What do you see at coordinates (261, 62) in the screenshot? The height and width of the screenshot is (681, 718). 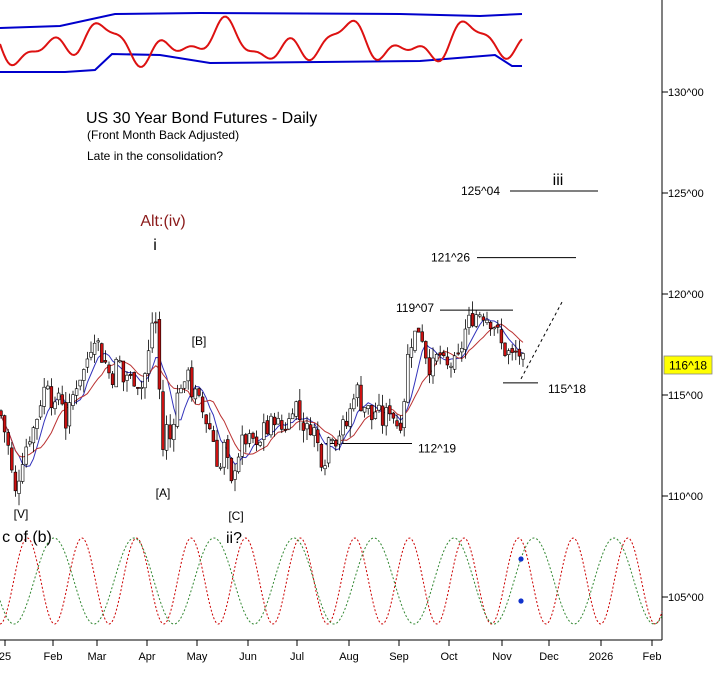 I see `indicator-lower-band` at bounding box center [261, 62].